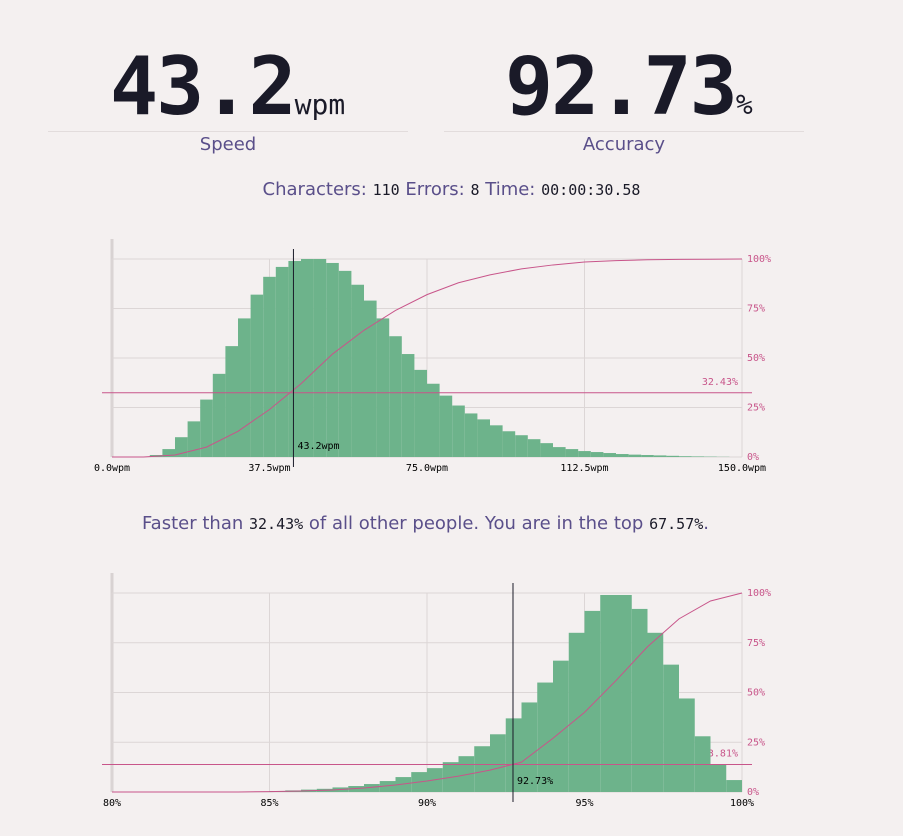 This screenshot has width=903, height=836. I want to click on accuracy-unit: %, so click(744, 104).